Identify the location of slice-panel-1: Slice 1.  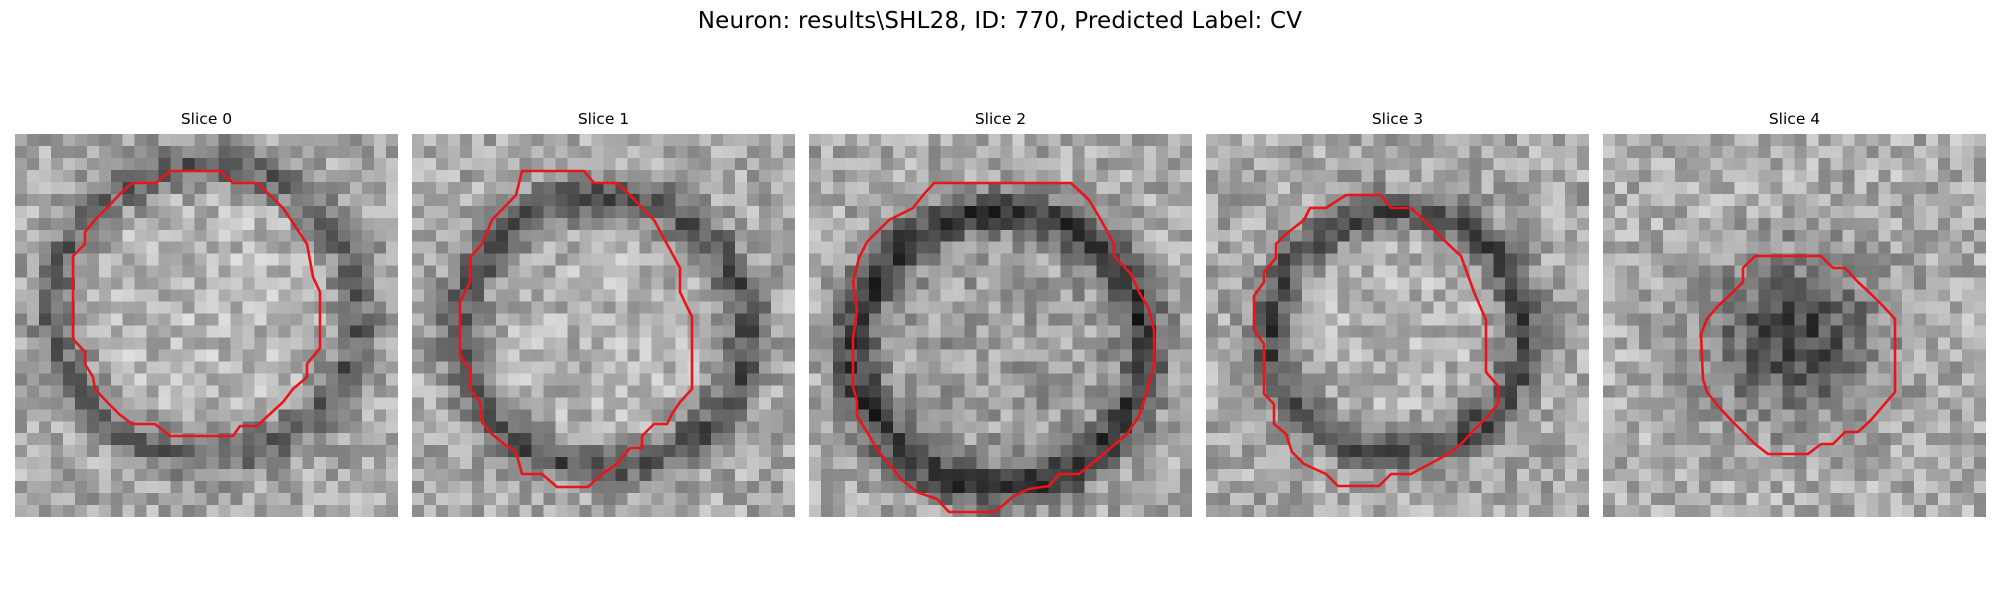
(603, 313).